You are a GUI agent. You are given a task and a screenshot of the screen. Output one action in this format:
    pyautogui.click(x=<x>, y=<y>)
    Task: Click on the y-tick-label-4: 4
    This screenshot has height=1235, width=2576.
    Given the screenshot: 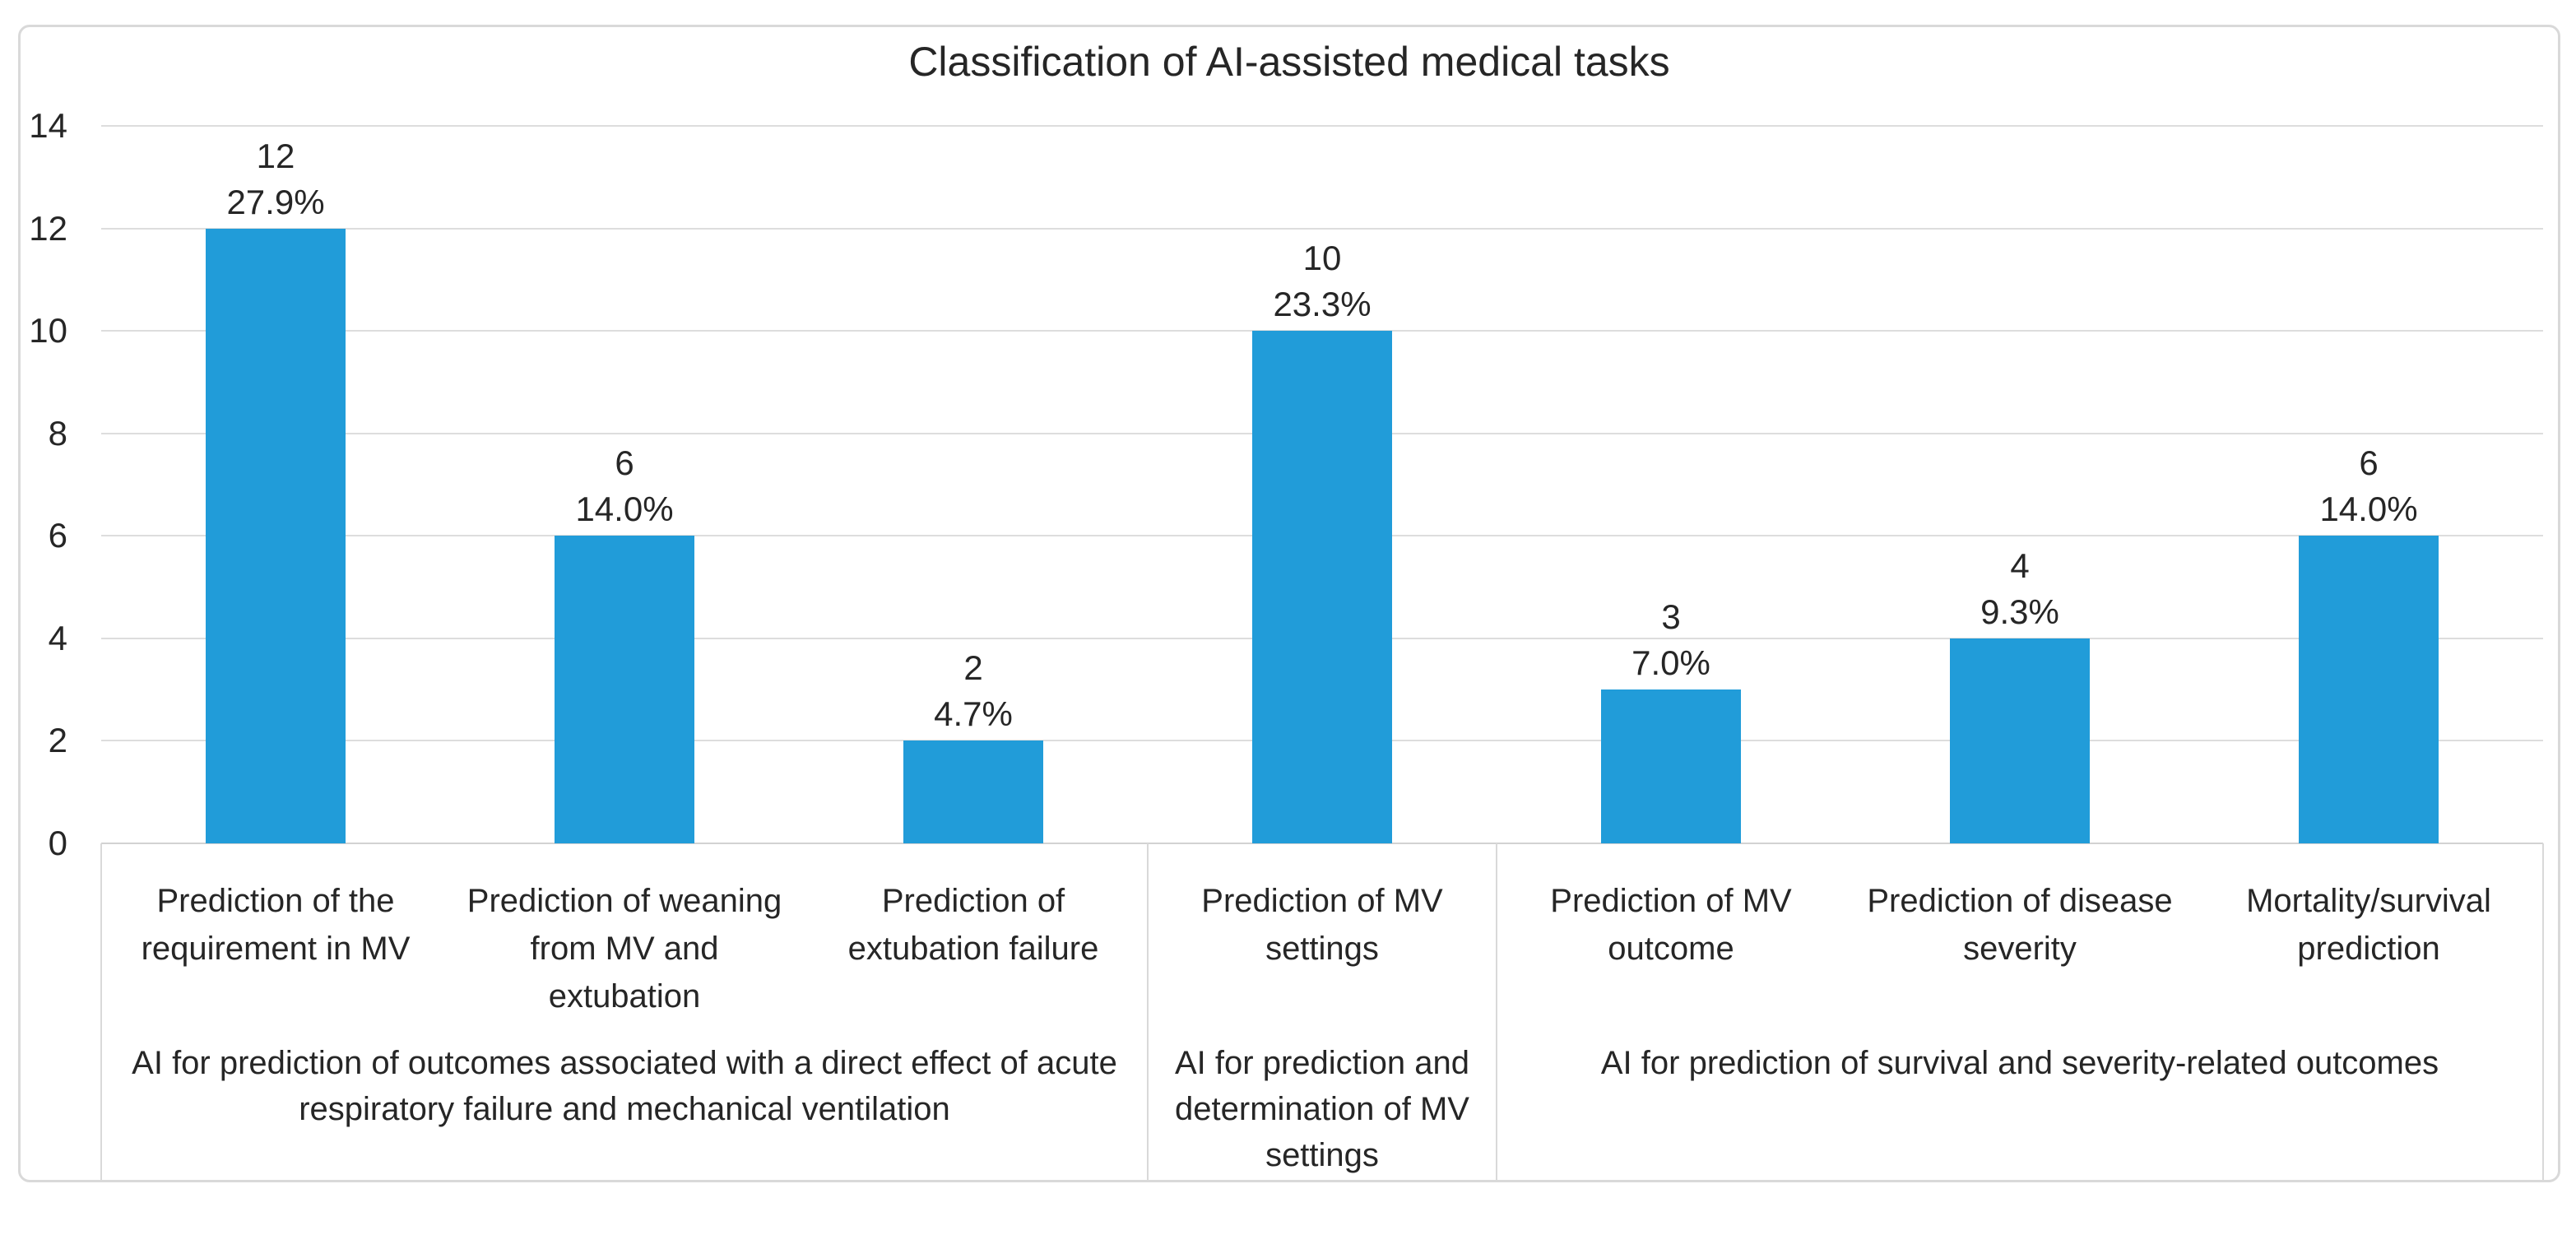 What is the action you would take?
    pyautogui.click(x=58, y=637)
    